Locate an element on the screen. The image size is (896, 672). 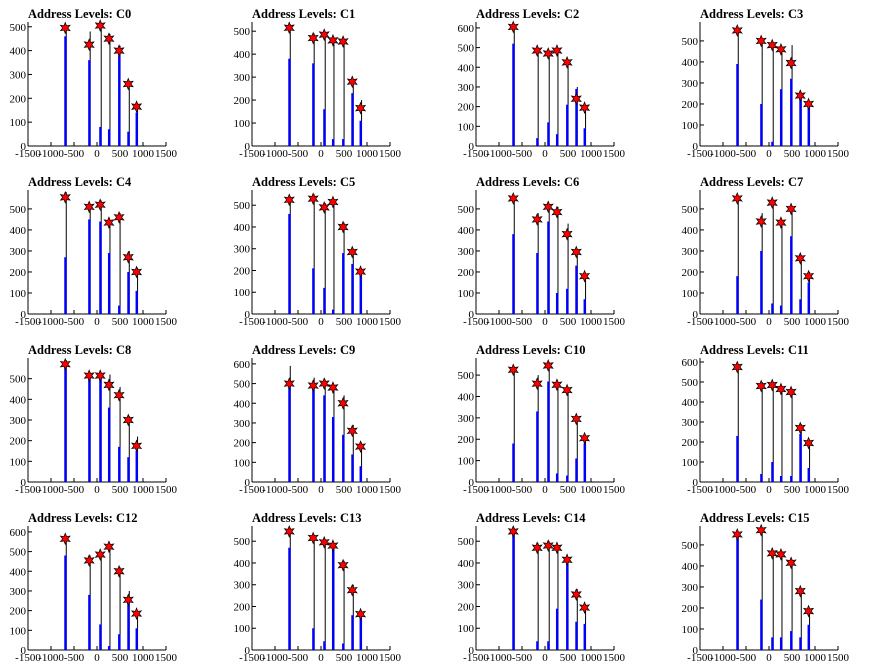
panel-title: Address Levels: C6 is located at coordinates (527, 182).